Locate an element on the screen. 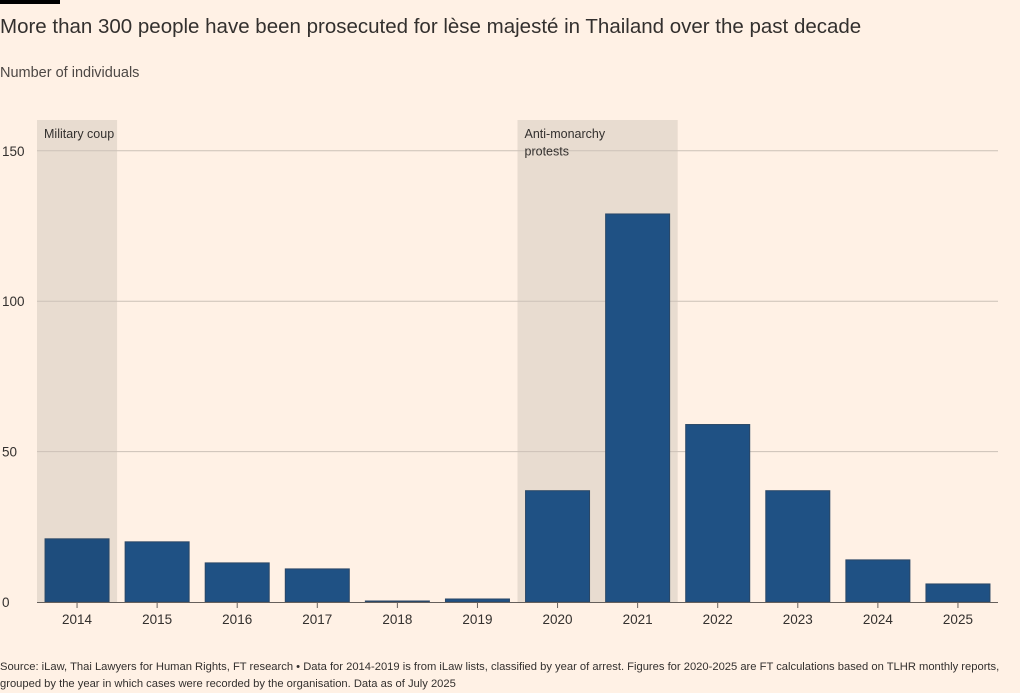  bar-2023 is located at coordinates (798, 546).